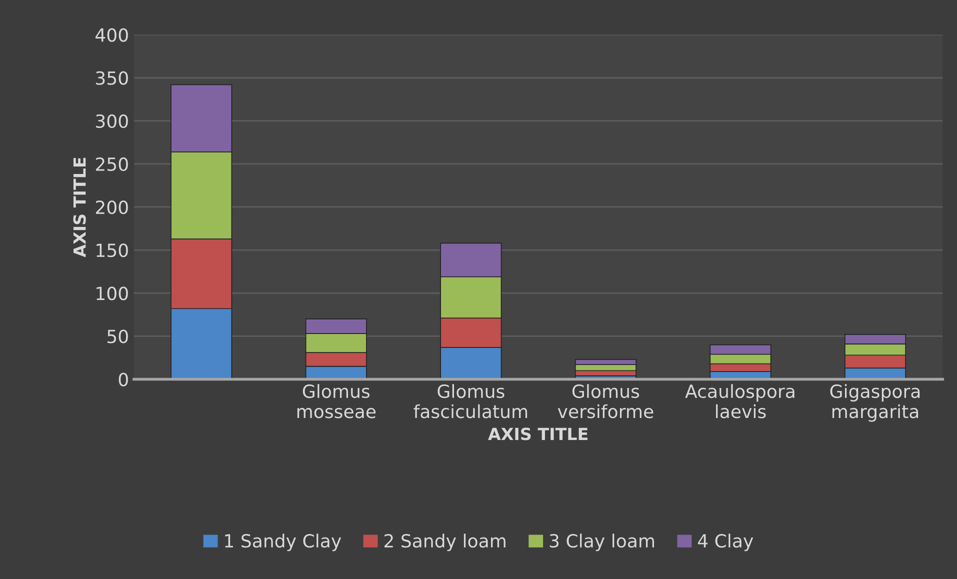 This screenshot has height=579, width=957. I want to click on legend-label: 3 Clay loam, so click(602, 543).